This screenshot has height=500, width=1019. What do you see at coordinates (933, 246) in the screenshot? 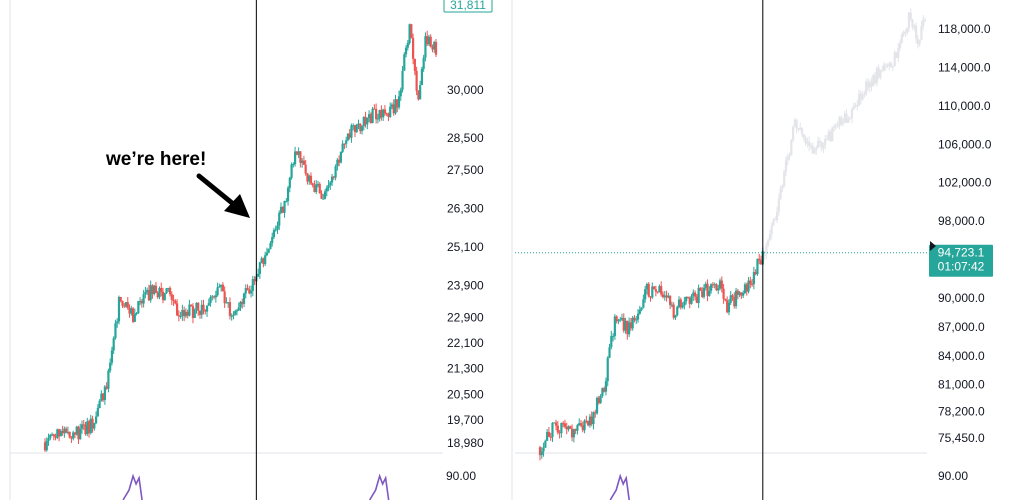
I see `scale-handle-icon` at bounding box center [933, 246].